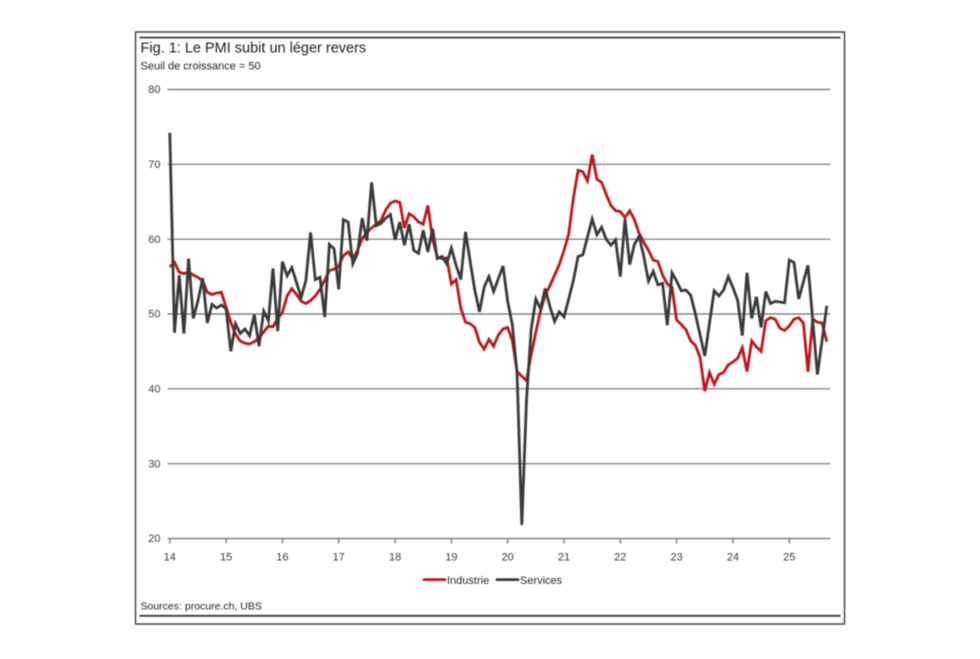  Describe the element at coordinates (154, 90) in the screenshot. I see `svg-text: 80` at that location.